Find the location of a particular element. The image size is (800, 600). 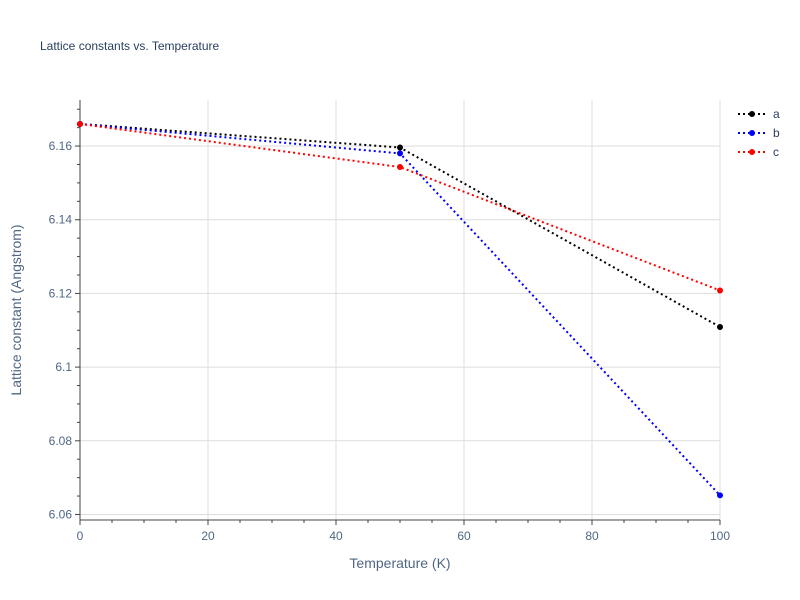

legend: abc is located at coordinates (759, 133).